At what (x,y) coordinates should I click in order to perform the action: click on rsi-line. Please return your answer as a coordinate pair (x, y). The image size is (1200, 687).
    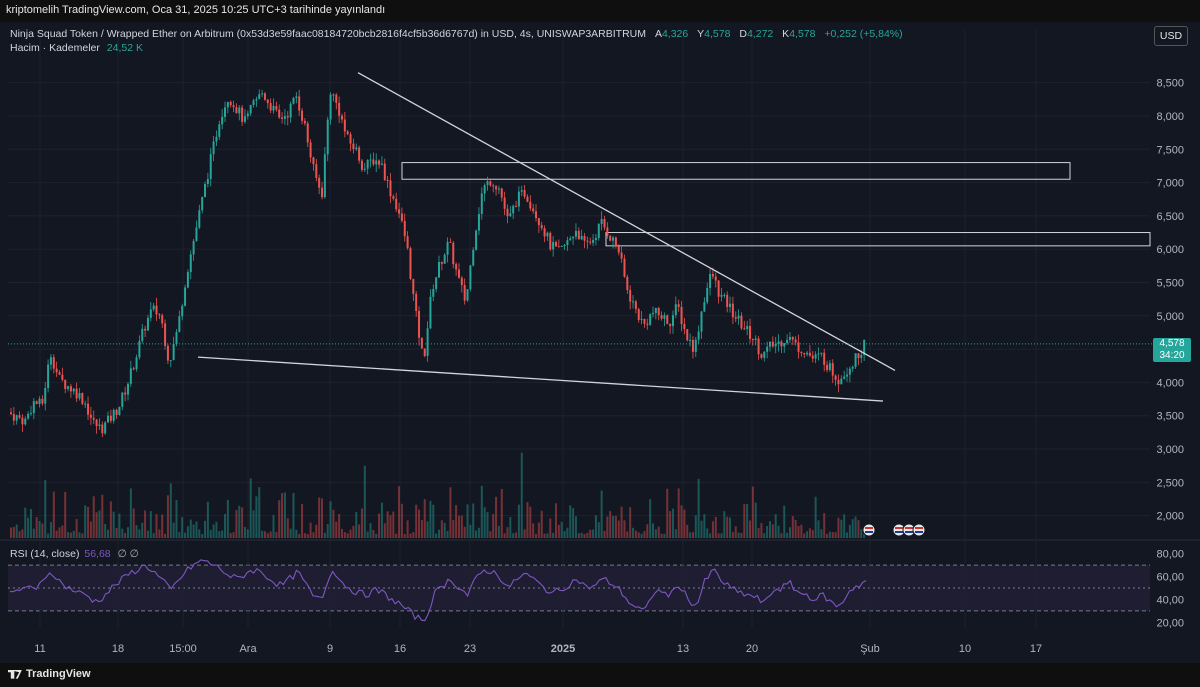
    Looking at the image, I should click on (438, 590).